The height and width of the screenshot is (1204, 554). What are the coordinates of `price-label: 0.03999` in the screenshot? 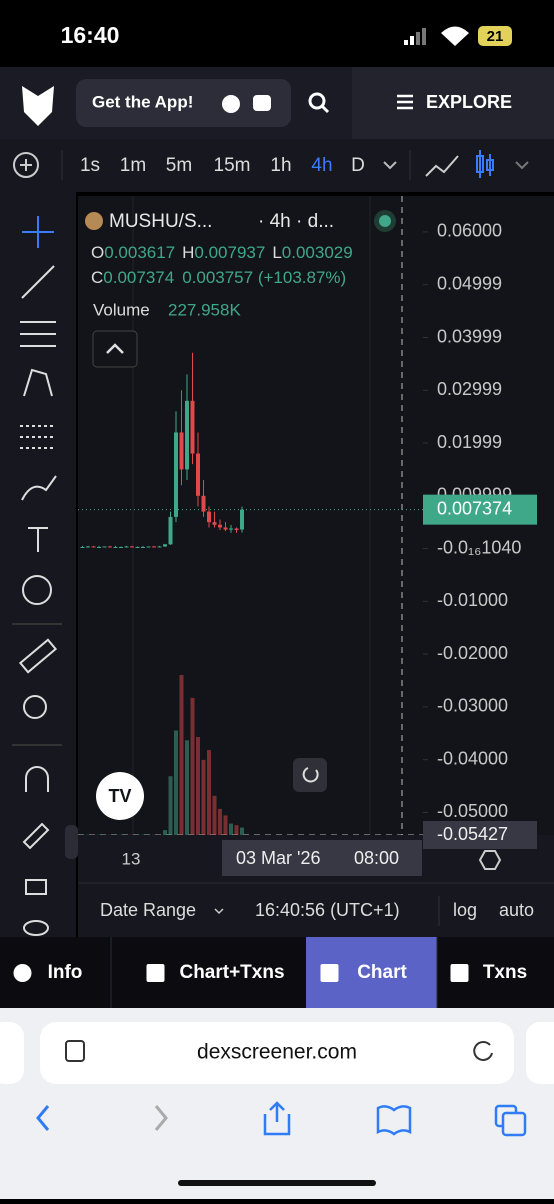 It's located at (469, 336).